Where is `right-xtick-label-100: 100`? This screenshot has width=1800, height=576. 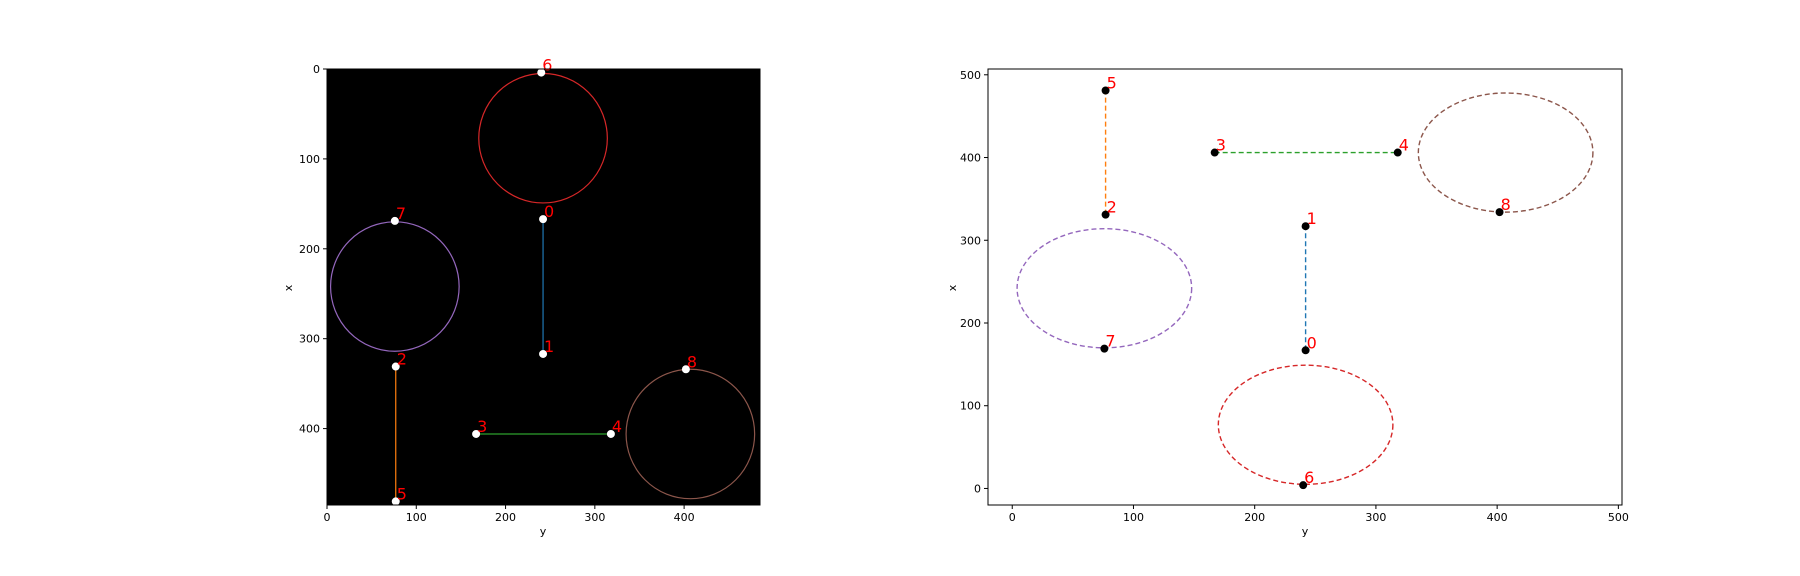
right-xtick-label-100: 100 is located at coordinates (1133, 517).